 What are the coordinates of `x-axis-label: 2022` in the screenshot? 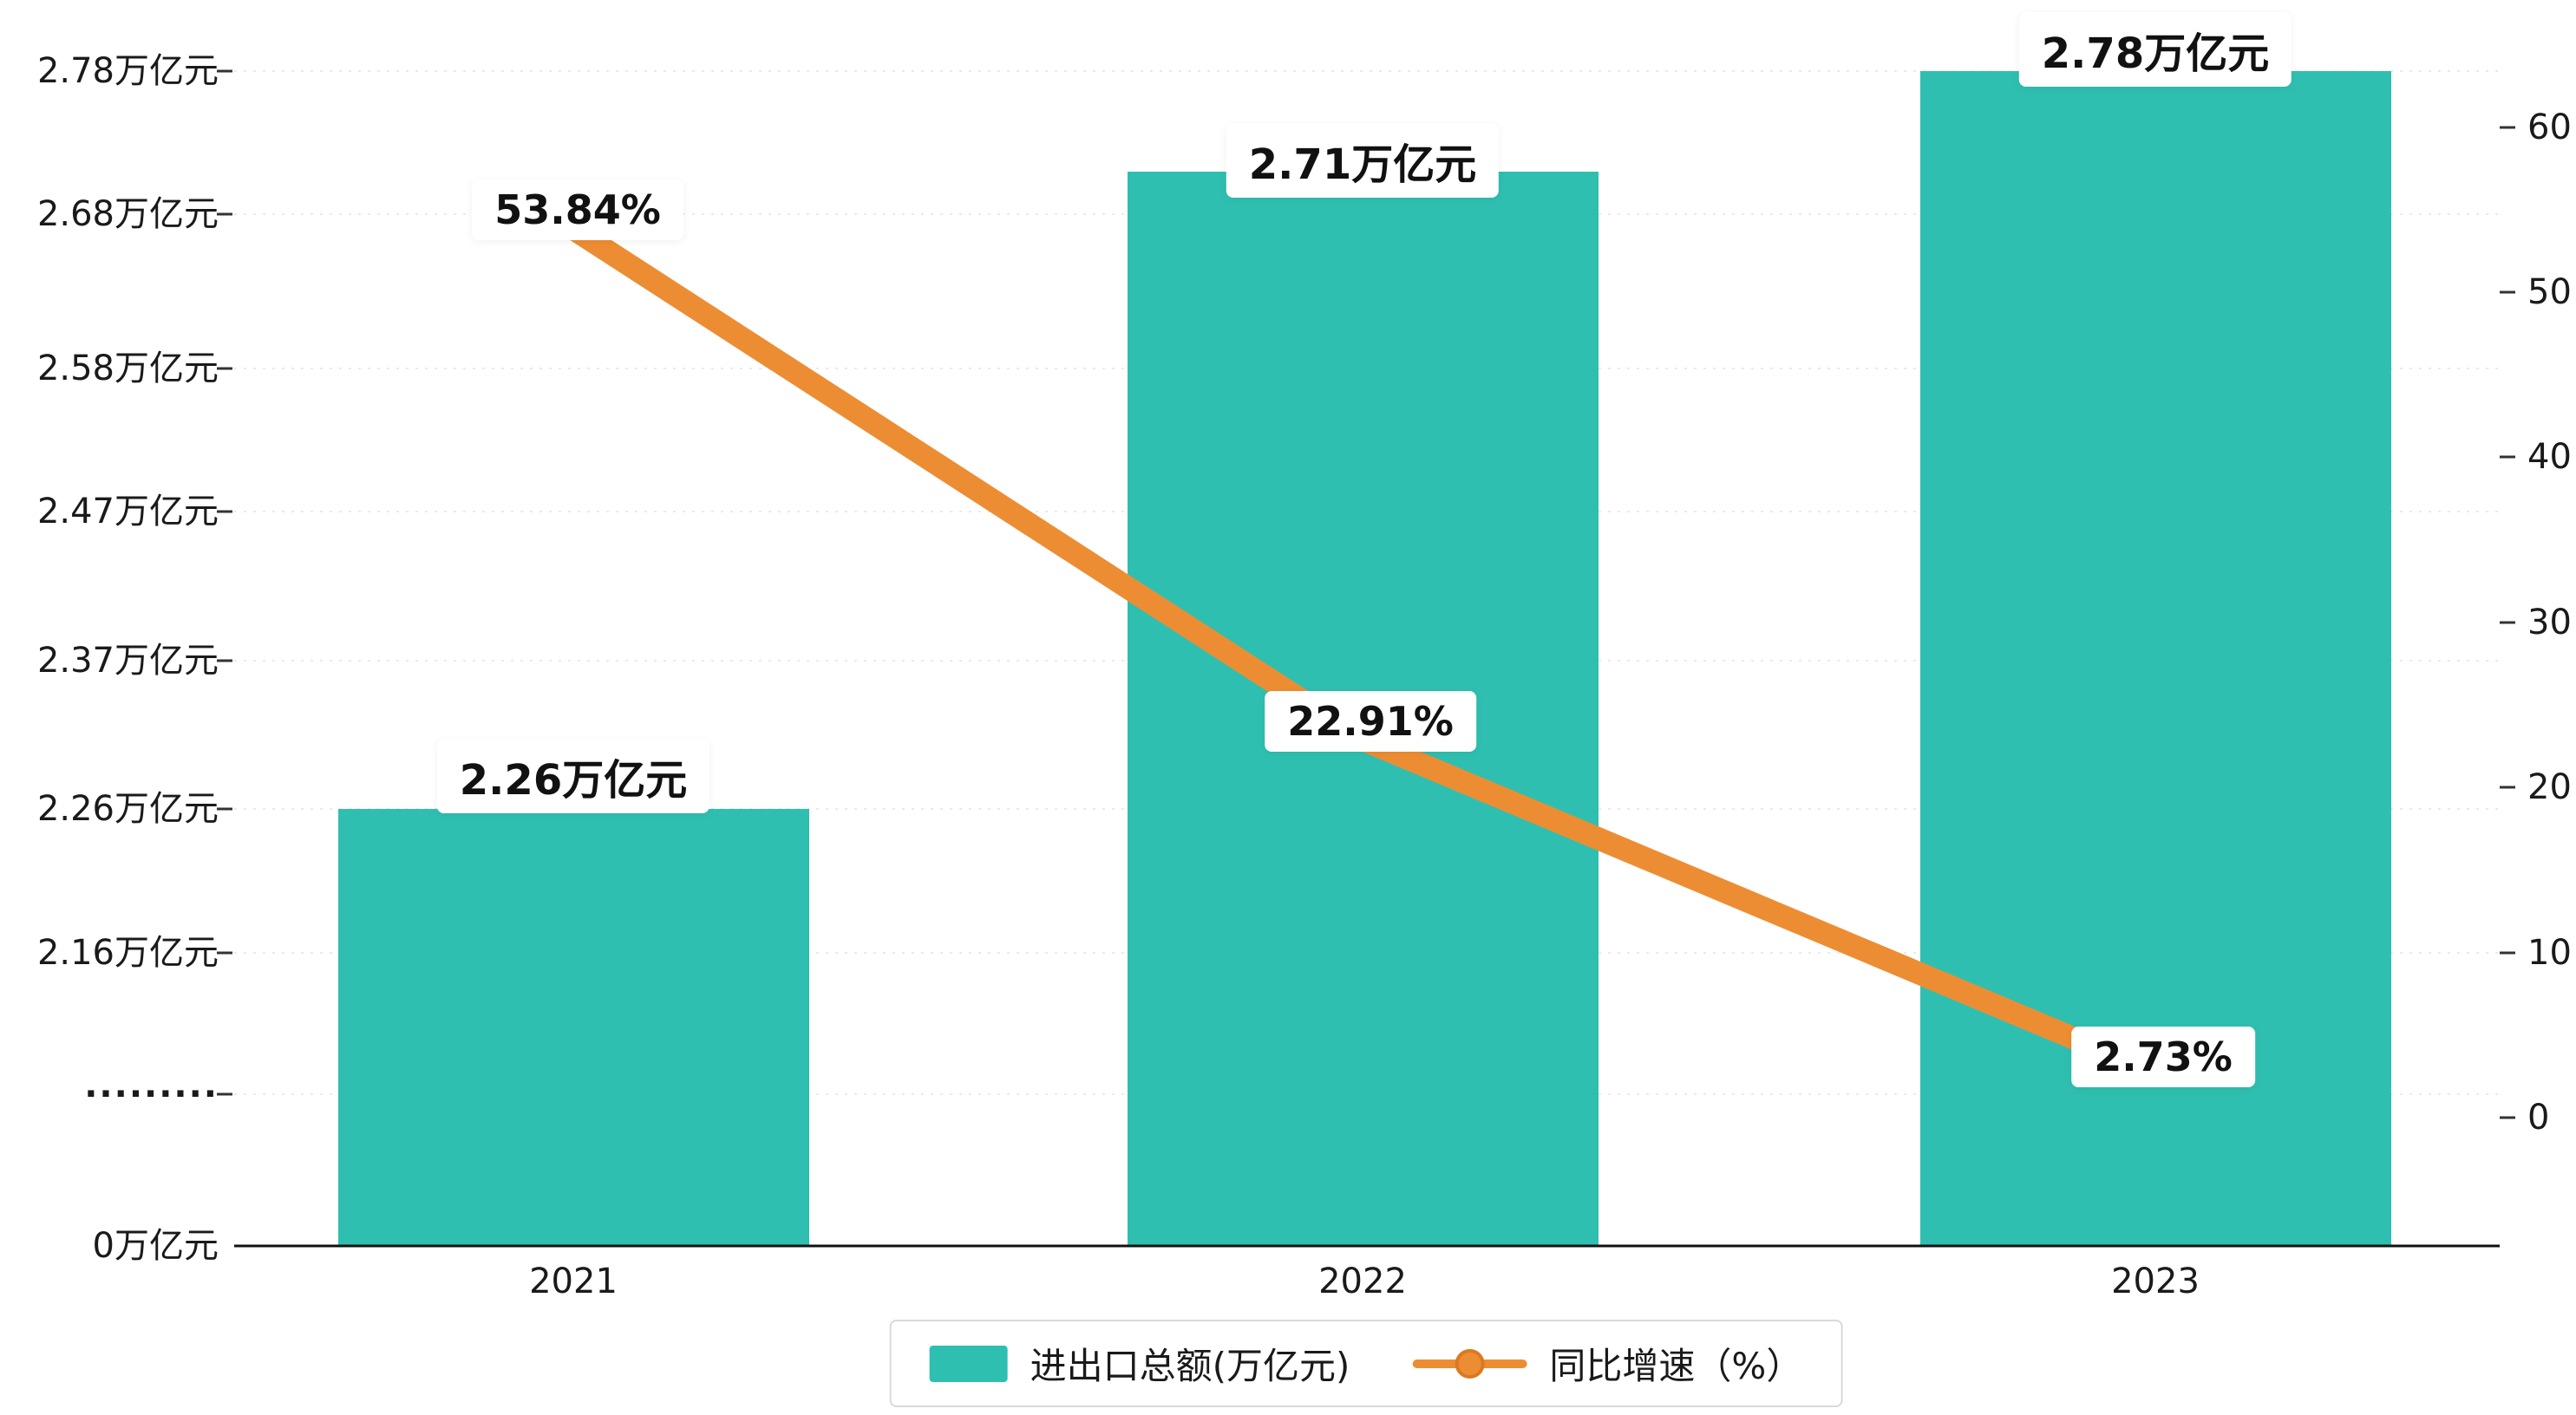 It's located at (1362, 1281).